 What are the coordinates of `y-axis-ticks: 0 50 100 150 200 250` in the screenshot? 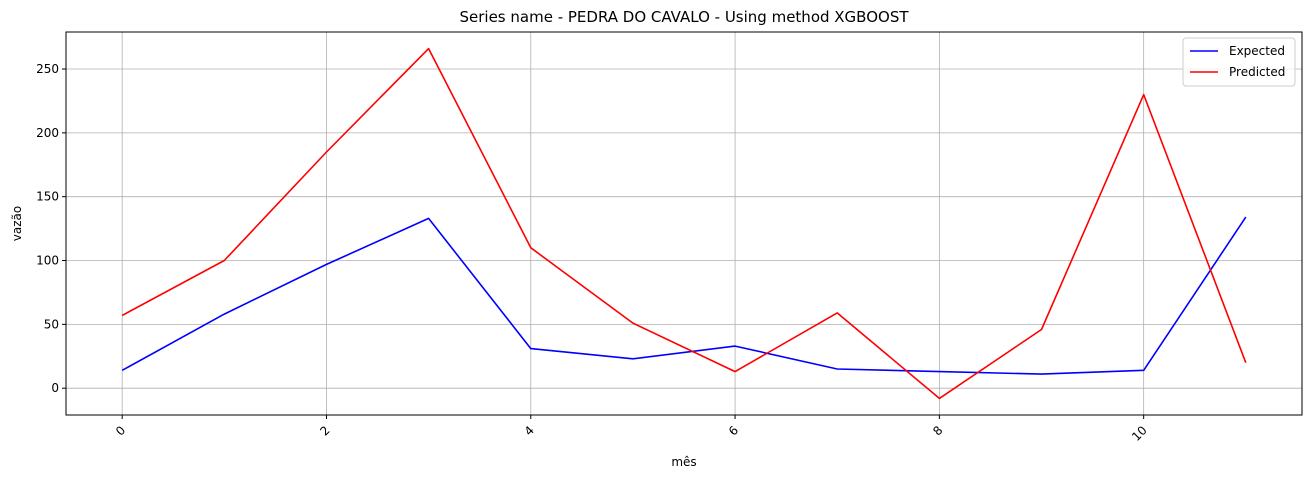 It's located at (51, 228).